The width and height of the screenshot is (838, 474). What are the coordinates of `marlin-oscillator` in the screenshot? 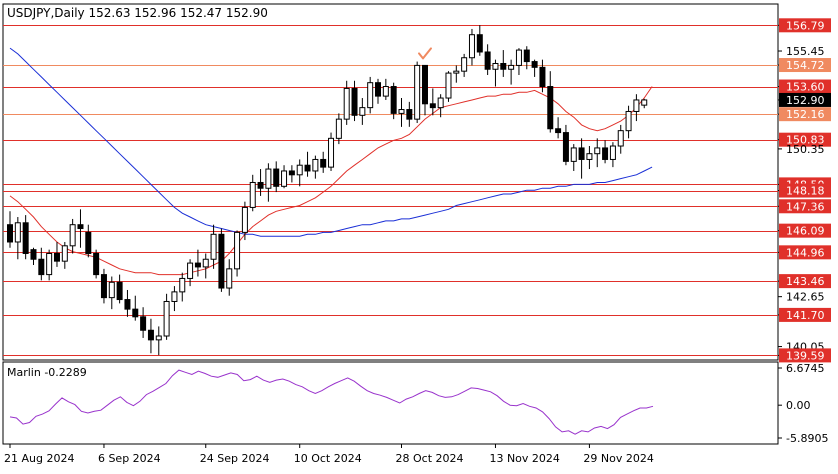 It's located at (331, 402).